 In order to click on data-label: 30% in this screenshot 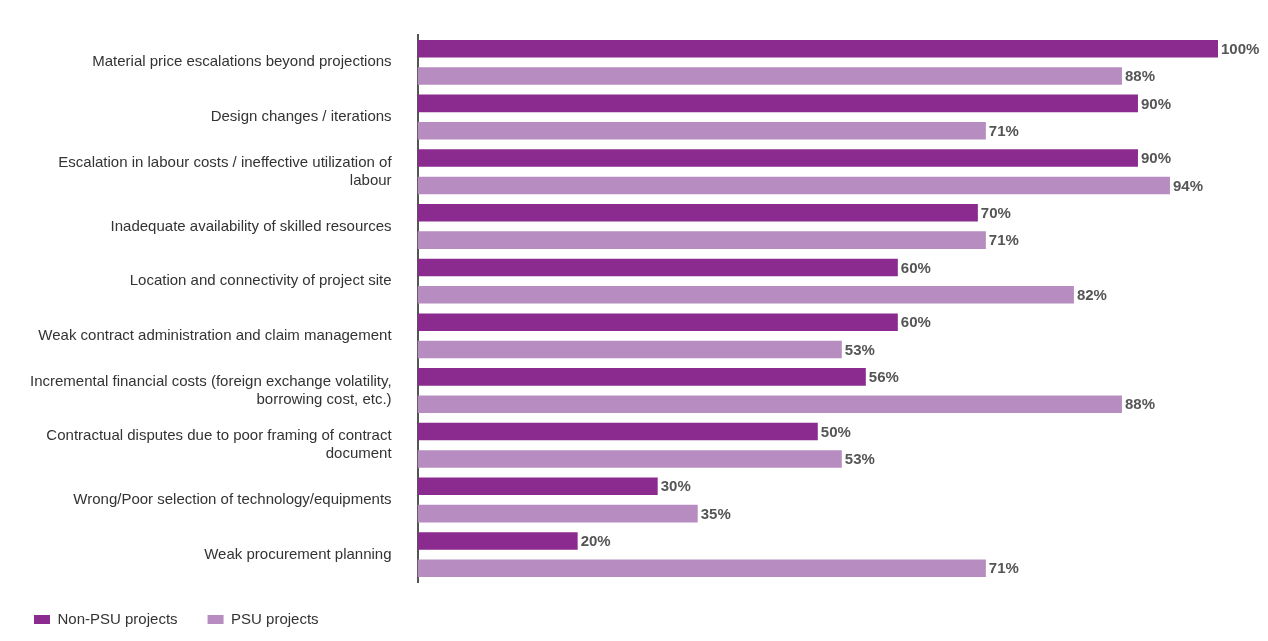, I will do `click(675, 486)`.